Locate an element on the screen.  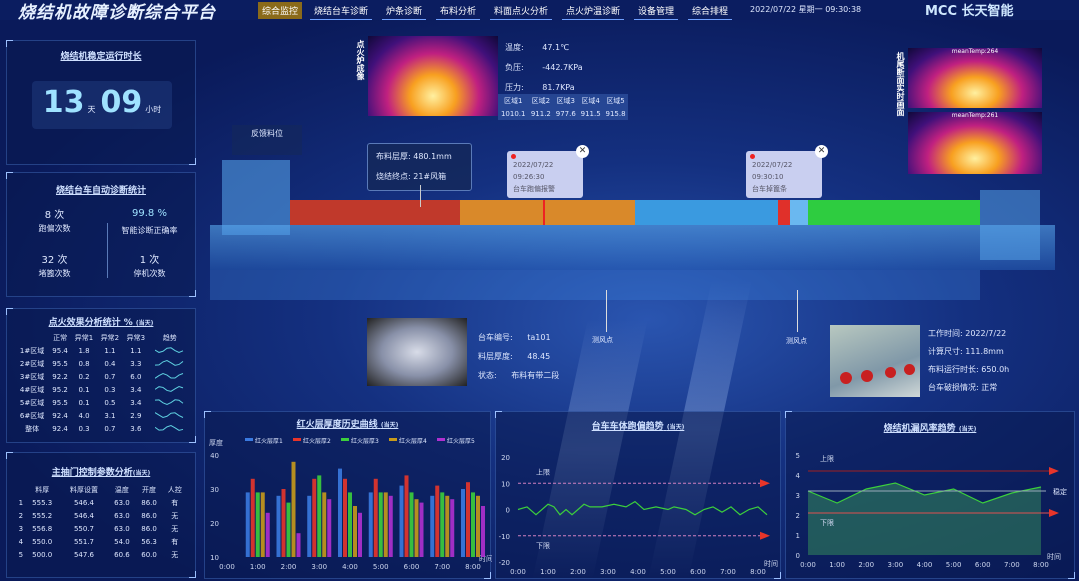
nav-tab: 综合监控 is located at coordinates (280, 10).